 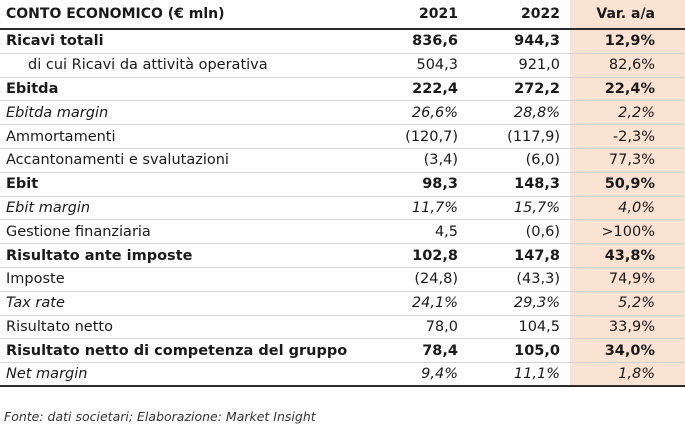 What do you see at coordinates (537, 255) in the screenshot?
I see `row-2022: 147,8` at bounding box center [537, 255].